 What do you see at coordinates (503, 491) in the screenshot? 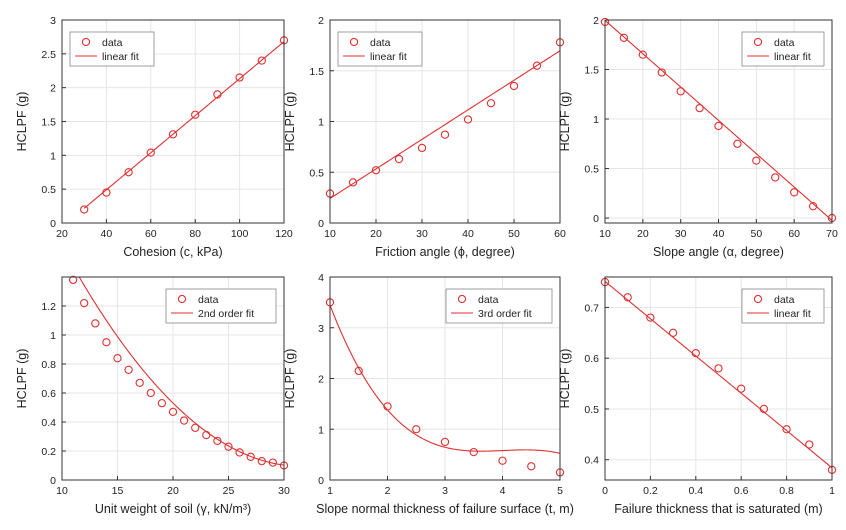
I see `x-tick-label: 4` at bounding box center [503, 491].